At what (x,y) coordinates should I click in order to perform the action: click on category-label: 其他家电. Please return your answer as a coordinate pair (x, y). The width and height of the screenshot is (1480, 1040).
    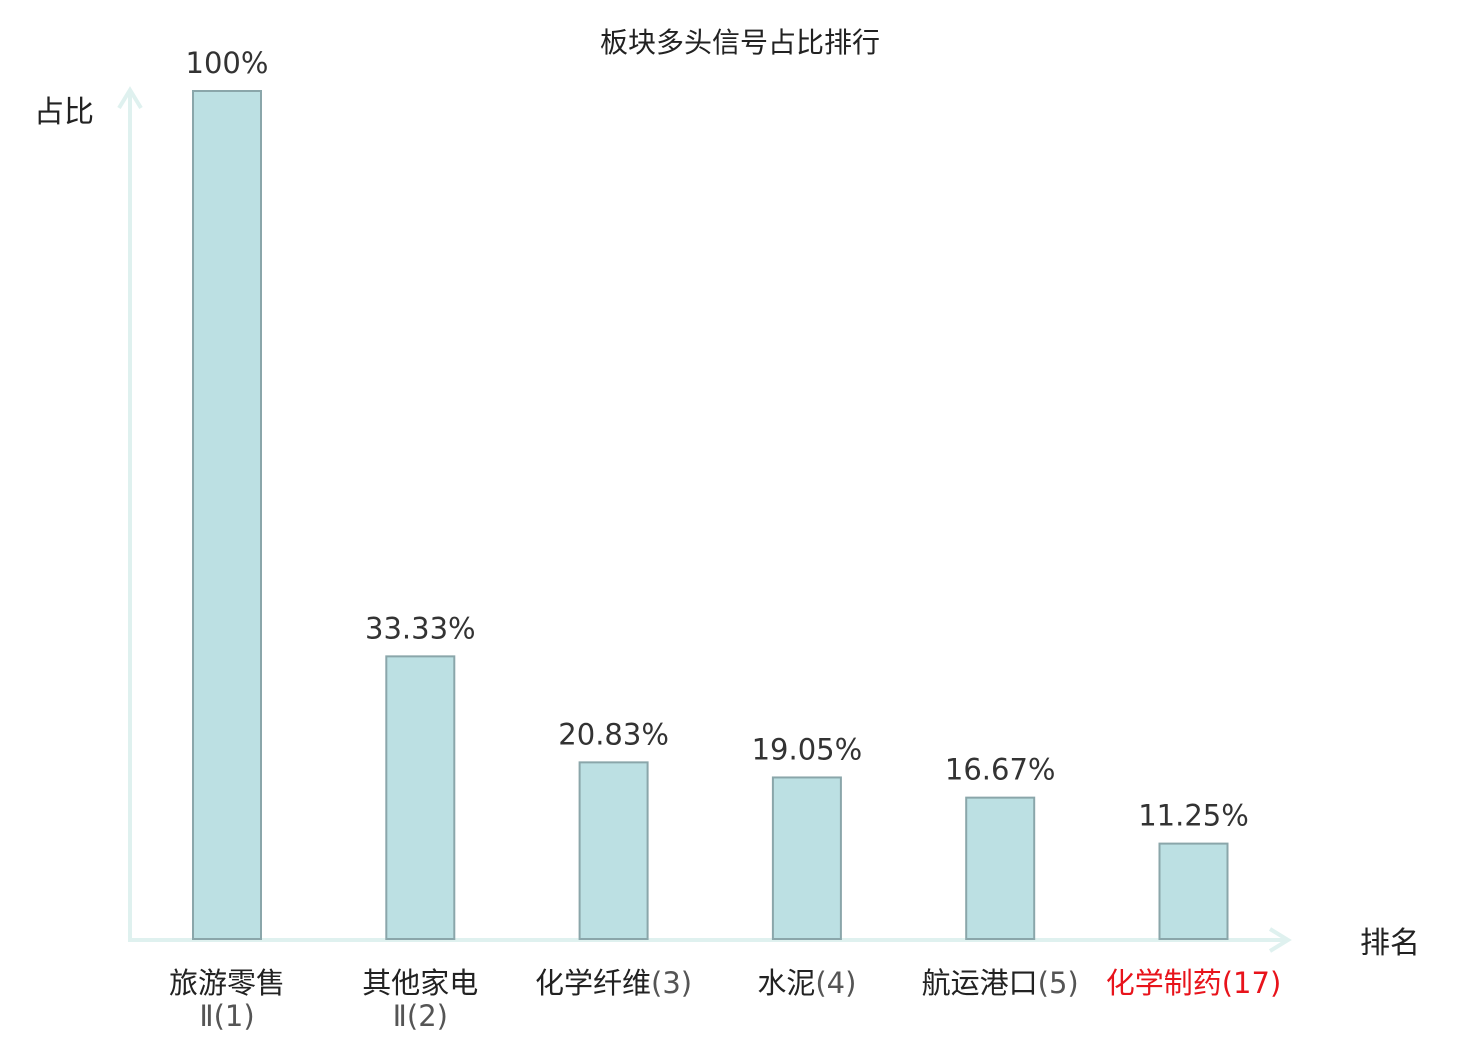
    Looking at the image, I should click on (420, 983).